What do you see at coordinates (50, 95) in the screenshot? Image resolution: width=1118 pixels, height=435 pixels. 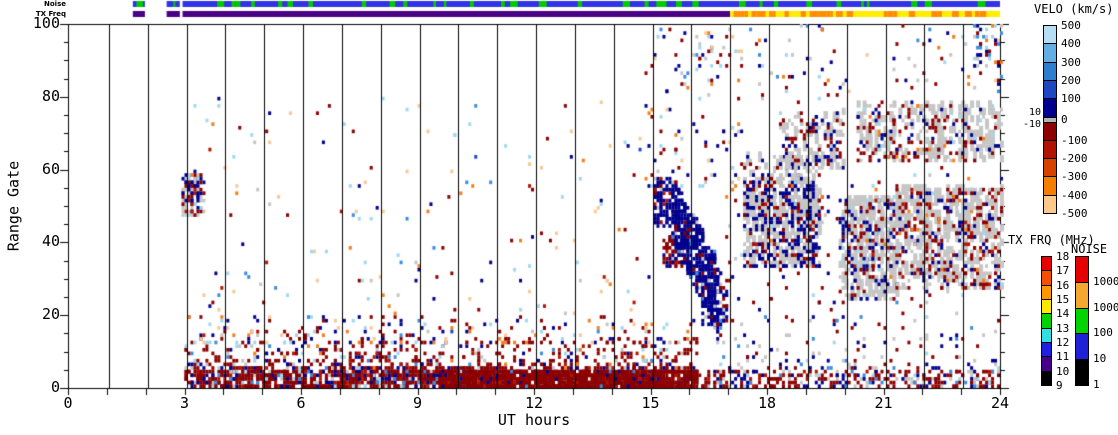 I see `y-tick-label: 80` at bounding box center [50, 95].